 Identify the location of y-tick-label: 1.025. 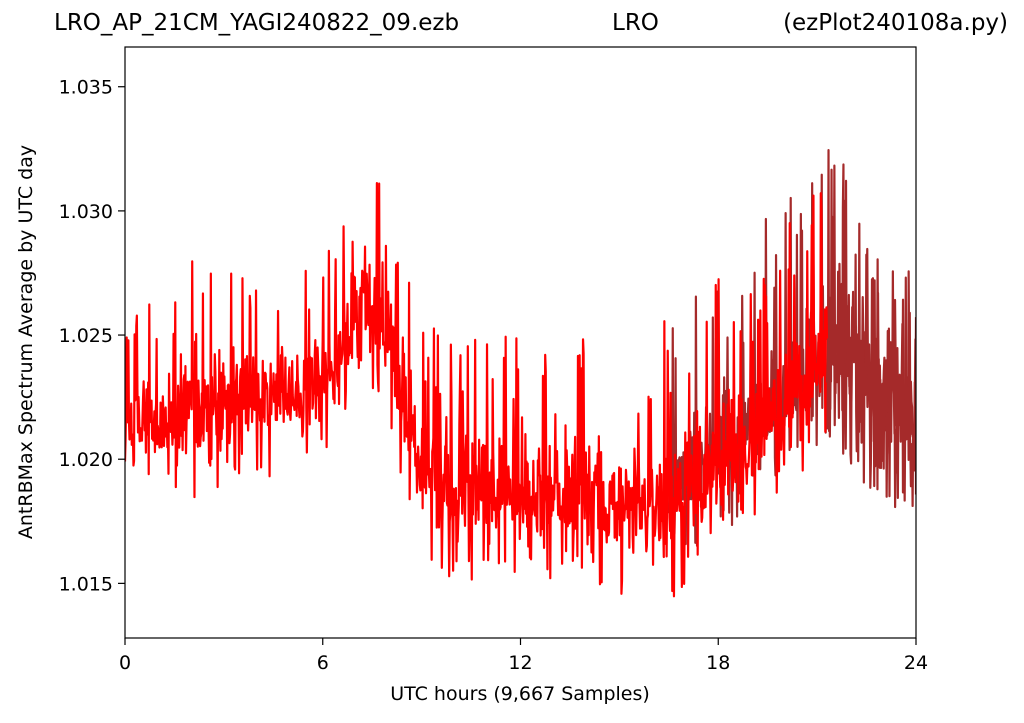
(86, 336).